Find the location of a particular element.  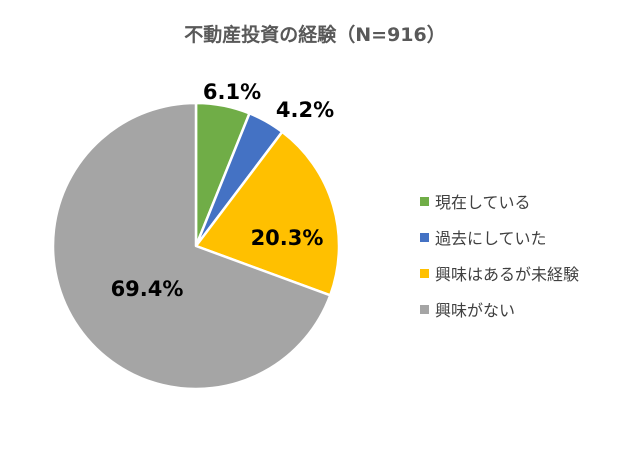

data-label: 20.3% is located at coordinates (287, 238).